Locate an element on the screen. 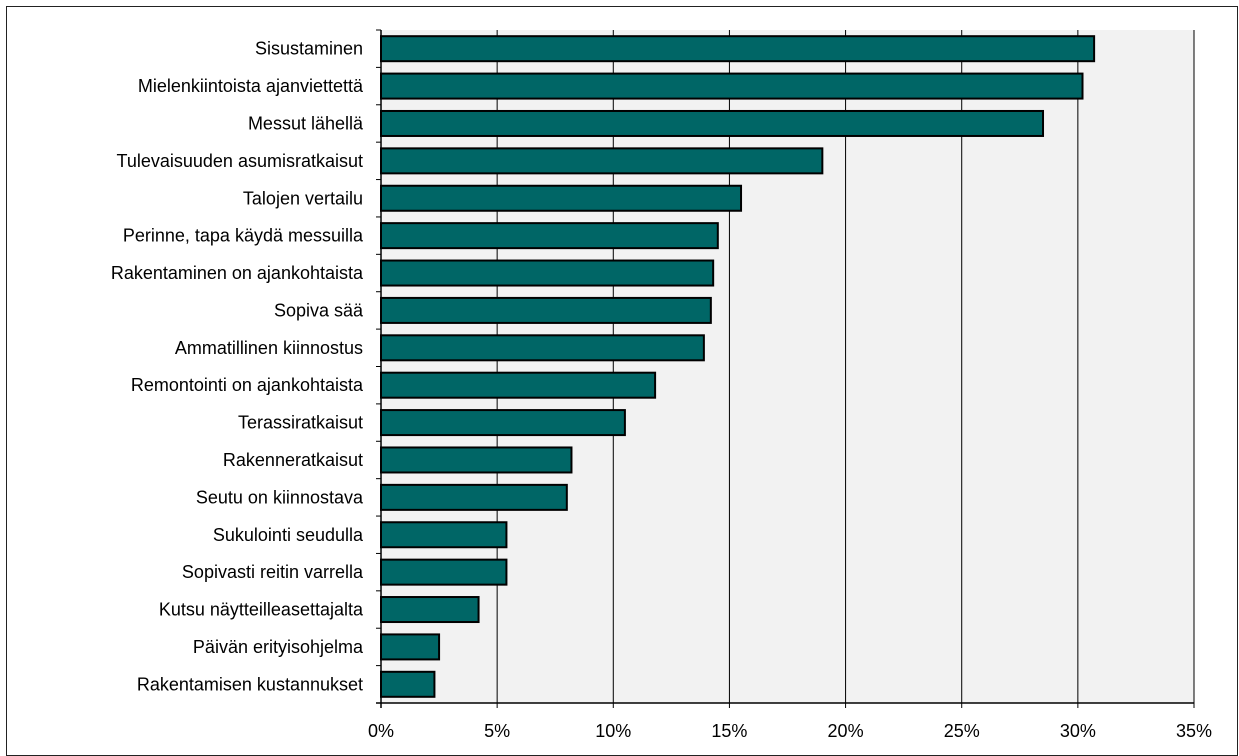 The width and height of the screenshot is (1239, 756). category-label: Seutu on kiinnostava is located at coordinates (280, 497).